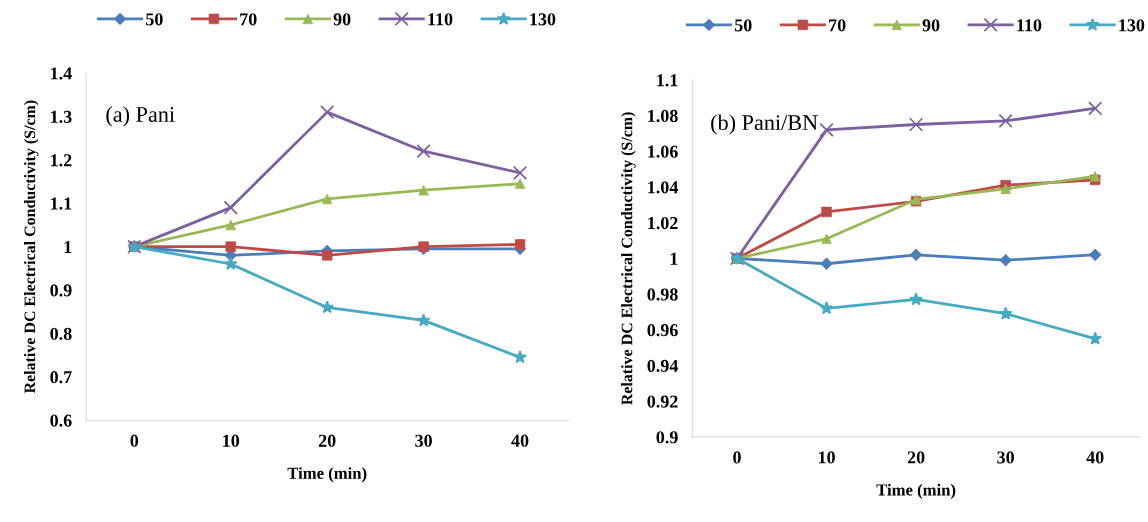 This screenshot has width=1148, height=522. What do you see at coordinates (61, 333) in the screenshot?
I see `y-tick-label: 0.8` at bounding box center [61, 333].